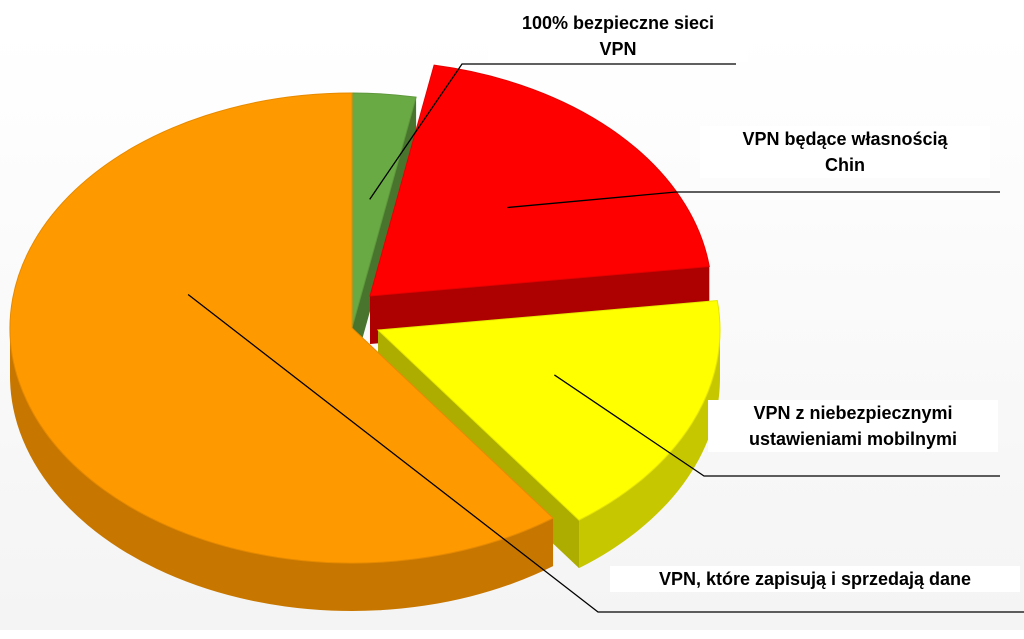 The width and height of the screenshot is (1024, 639). I want to click on slice-label-line: 100% bezpieczne sieci, so click(618, 23).